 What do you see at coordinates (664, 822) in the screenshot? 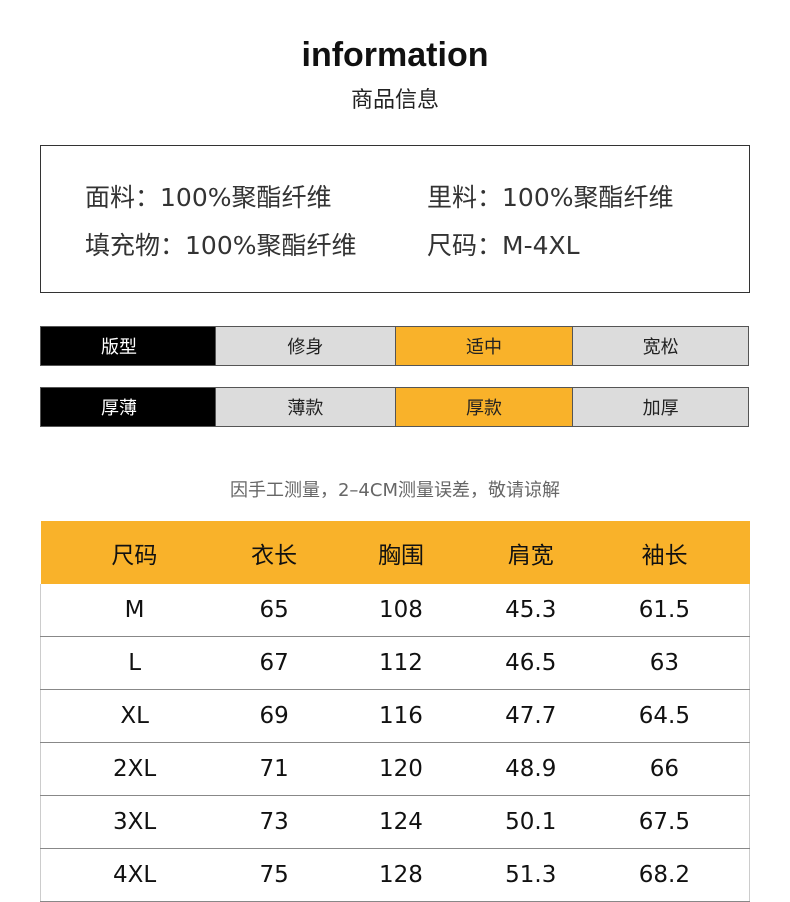
I see `table-cell: 67.5` at bounding box center [664, 822].